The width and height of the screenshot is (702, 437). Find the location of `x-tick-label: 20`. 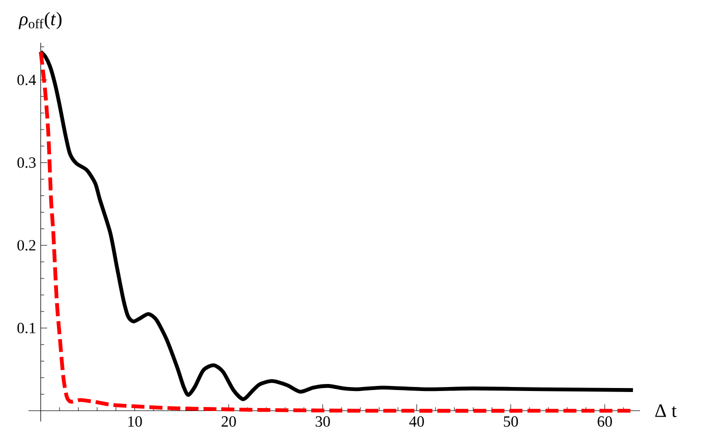

x-tick-label: 20 is located at coordinates (229, 421).